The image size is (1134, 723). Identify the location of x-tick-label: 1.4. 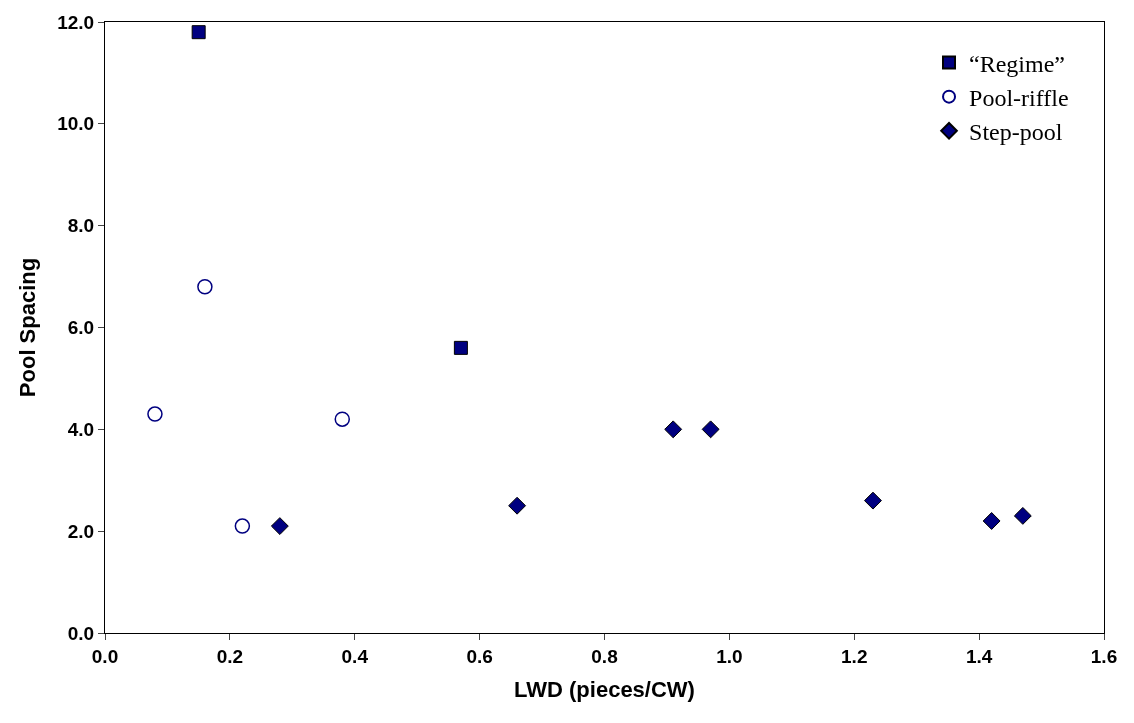
(979, 656).